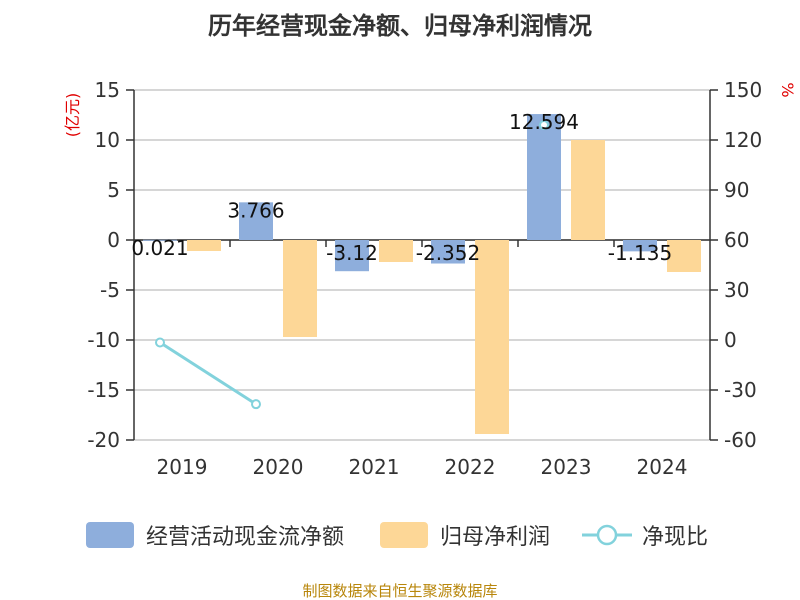 The width and height of the screenshot is (800, 600). I want to click on legend-marker-ratio, so click(607, 535).